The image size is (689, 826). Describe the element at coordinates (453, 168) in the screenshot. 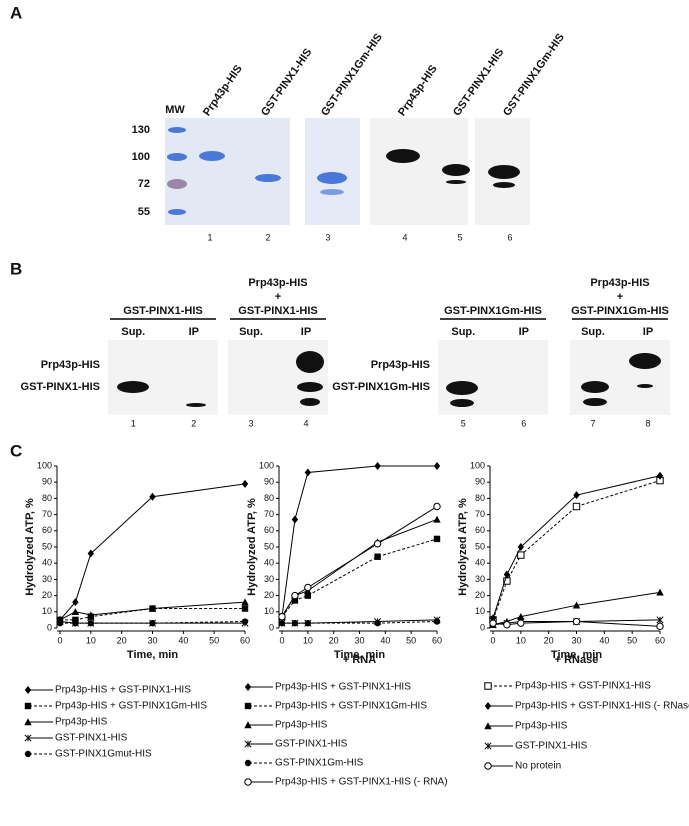

I see `blot-bands` at that location.